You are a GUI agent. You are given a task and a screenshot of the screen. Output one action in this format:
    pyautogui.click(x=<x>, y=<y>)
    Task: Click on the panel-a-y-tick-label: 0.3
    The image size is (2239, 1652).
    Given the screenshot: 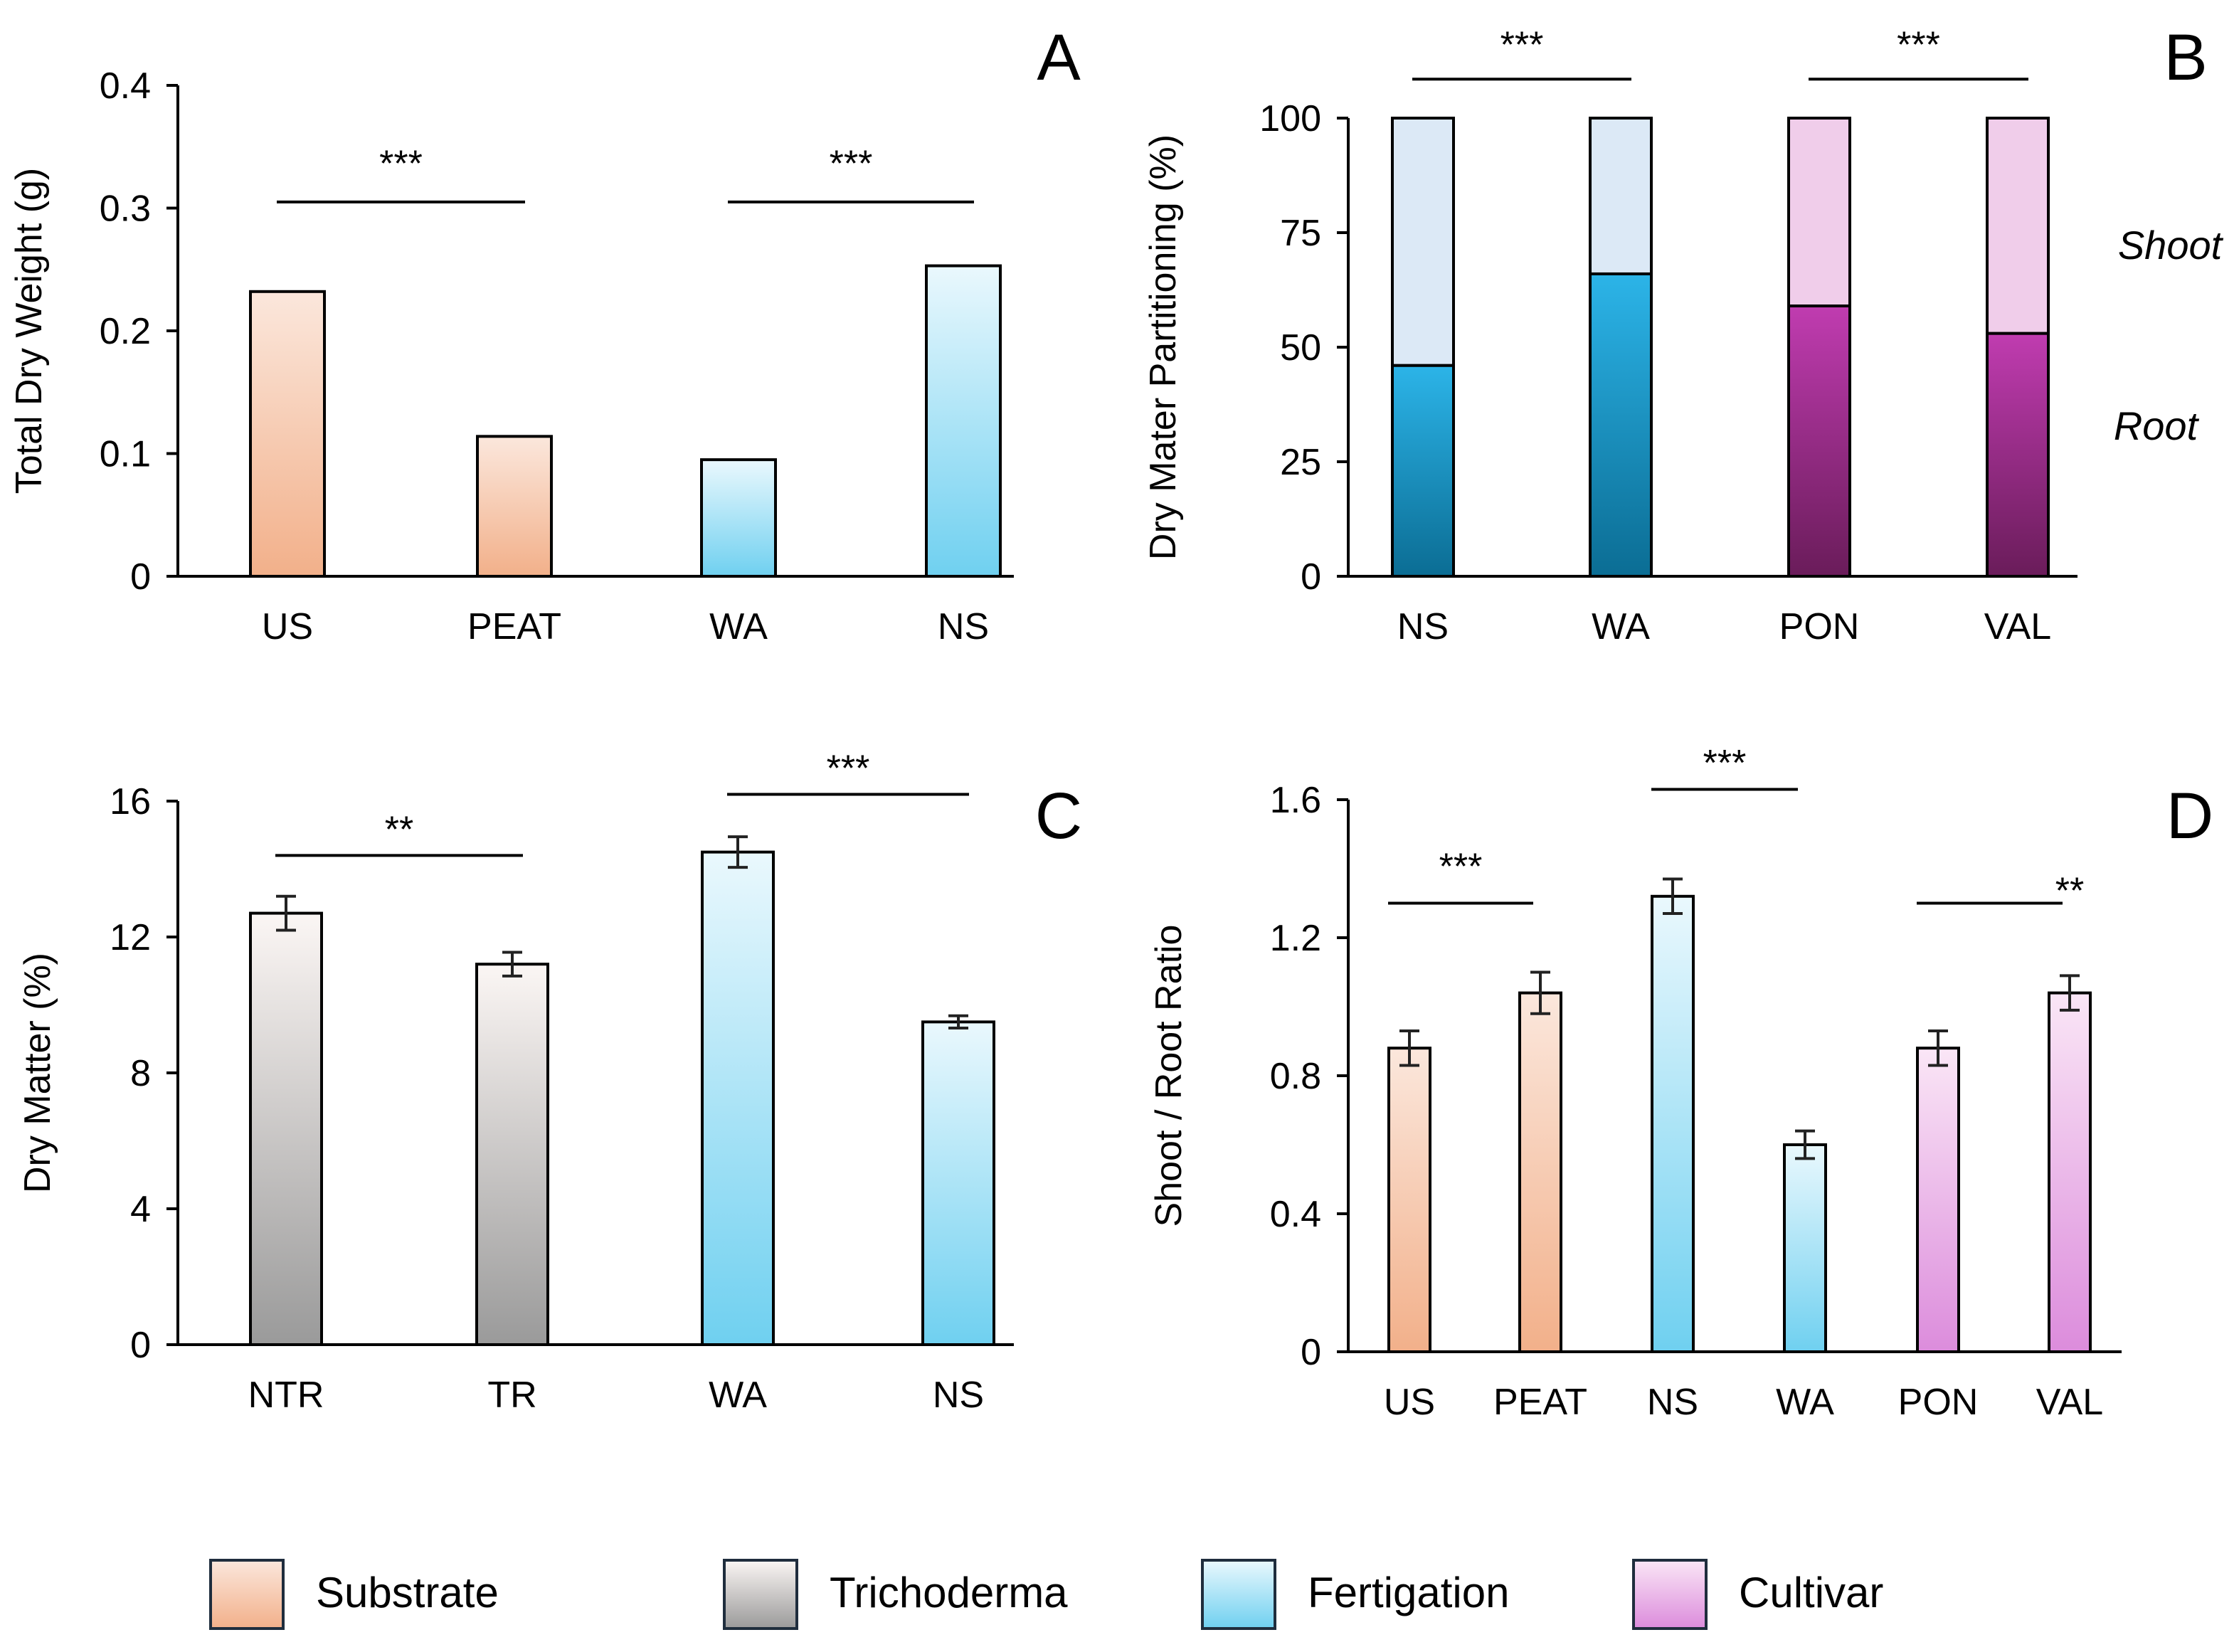 What is the action you would take?
    pyautogui.click(x=125, y=209)
    